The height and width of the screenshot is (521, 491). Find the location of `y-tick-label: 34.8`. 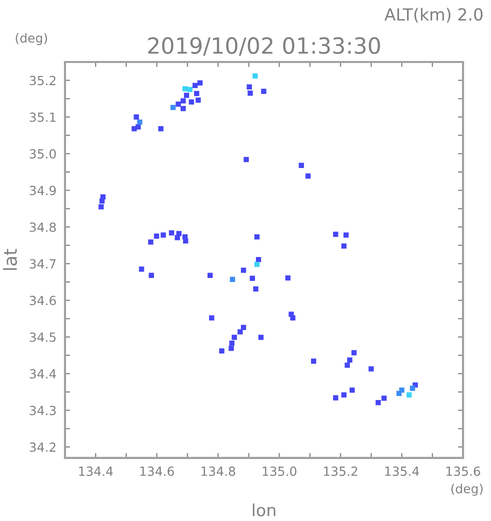

y-tick-label: 34.8 is located at coordinates (43, 227).